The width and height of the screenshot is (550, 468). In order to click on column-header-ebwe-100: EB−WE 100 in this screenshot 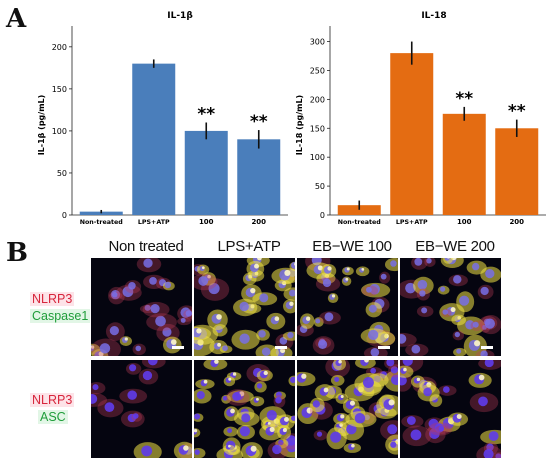, I will do `click(352, 246)`.